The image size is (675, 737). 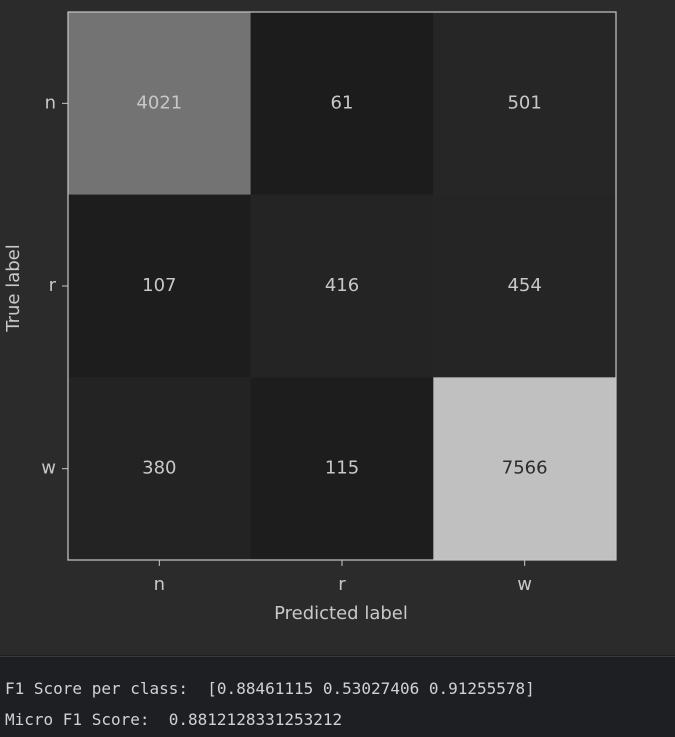 What do you see at coordinates (524, 584) in the screenshot?
I see `x-tick-label: w` at bounding box center [524, 584].